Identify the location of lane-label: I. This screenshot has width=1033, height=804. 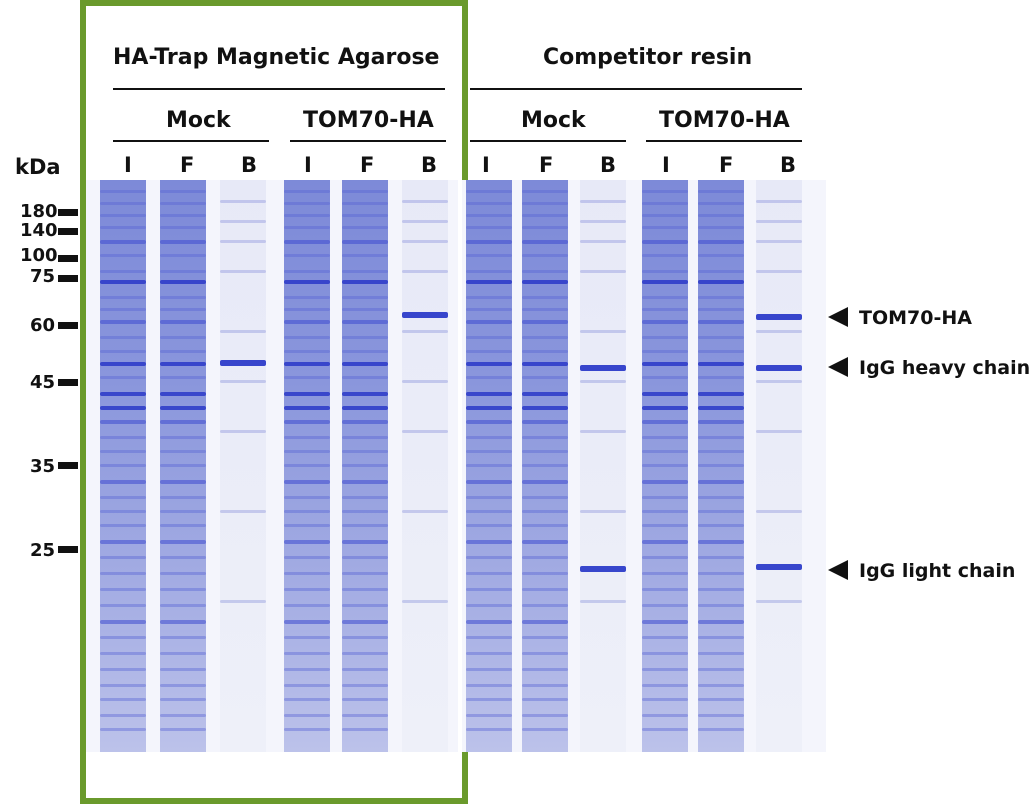
(666, 165).